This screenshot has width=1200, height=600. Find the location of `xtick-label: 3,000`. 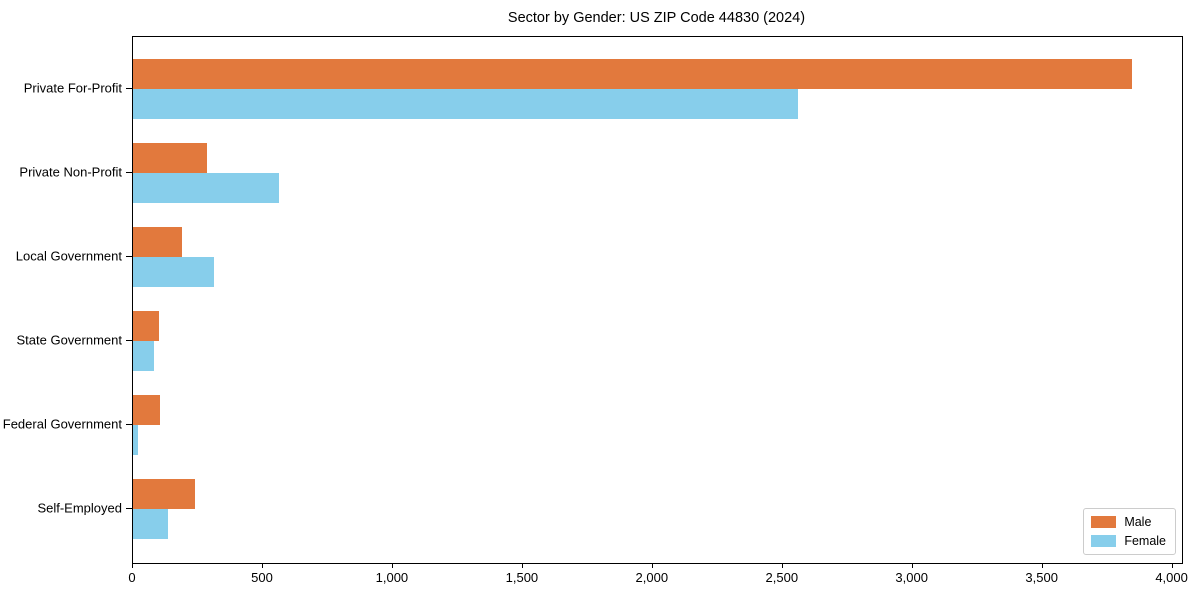

xtick-label: 3,000 is located at coordinates (911, 577).